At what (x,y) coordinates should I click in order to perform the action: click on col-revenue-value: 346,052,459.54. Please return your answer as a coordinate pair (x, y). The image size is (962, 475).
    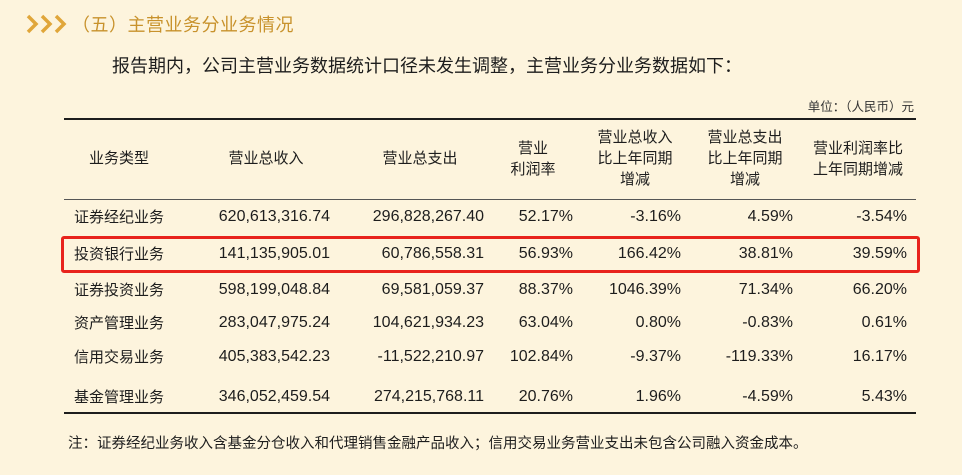
    Looking at the image, I should click on (274, 396).